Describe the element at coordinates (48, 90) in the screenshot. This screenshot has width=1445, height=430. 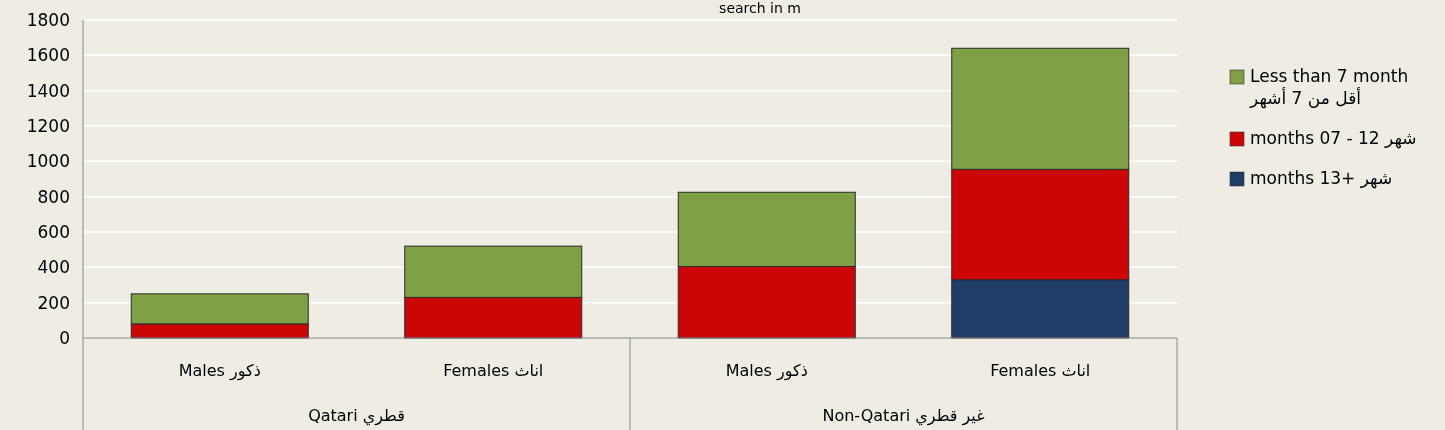
I see `y-tick-label: 1400` at that location.